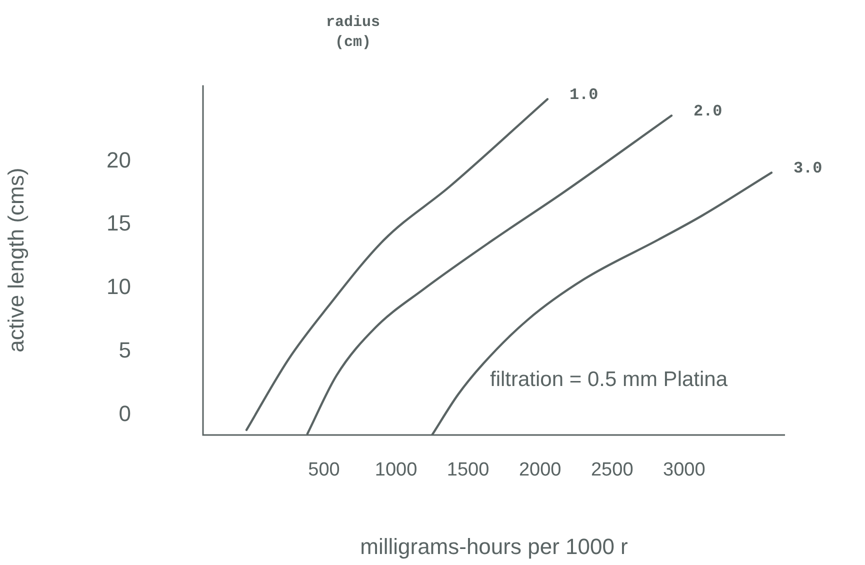 Image resolution: width=865 pixels, height=565 pixels. What do you see at coordinates (540, 470) in the screenshot?
I see `x-tick-label: 2000` at bounding box center [540, 470].